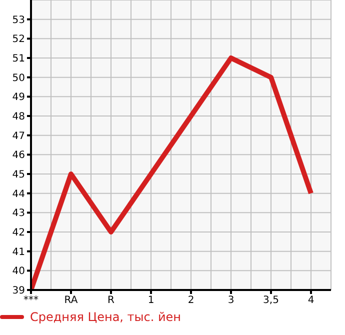  What do you see at coordinates (106, 317) in the screenshot?
I see `legend-label: Средняя Цена, тыс. йен` at bounding box center [106, 317].